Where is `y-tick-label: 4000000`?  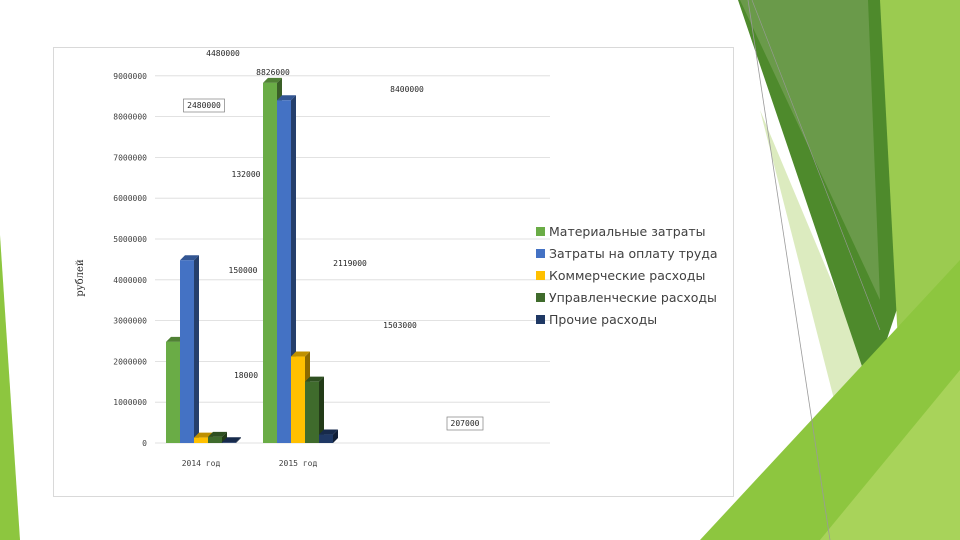 y-tick-label: 4000000 is located at coordinates (130, 280).